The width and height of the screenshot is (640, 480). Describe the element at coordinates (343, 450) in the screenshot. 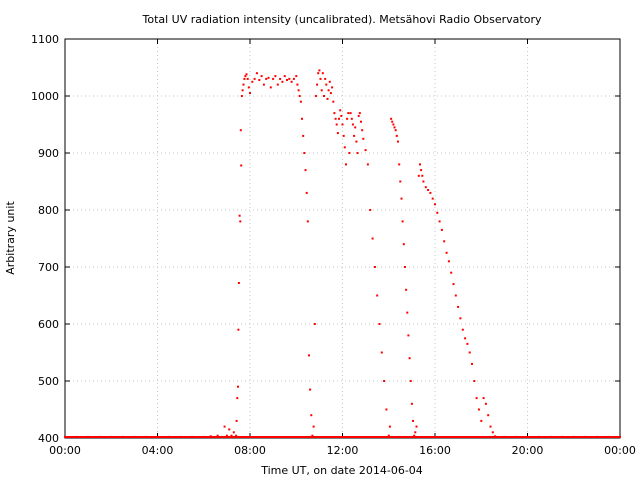

I see `x-tick-label: 12:00` at that location.